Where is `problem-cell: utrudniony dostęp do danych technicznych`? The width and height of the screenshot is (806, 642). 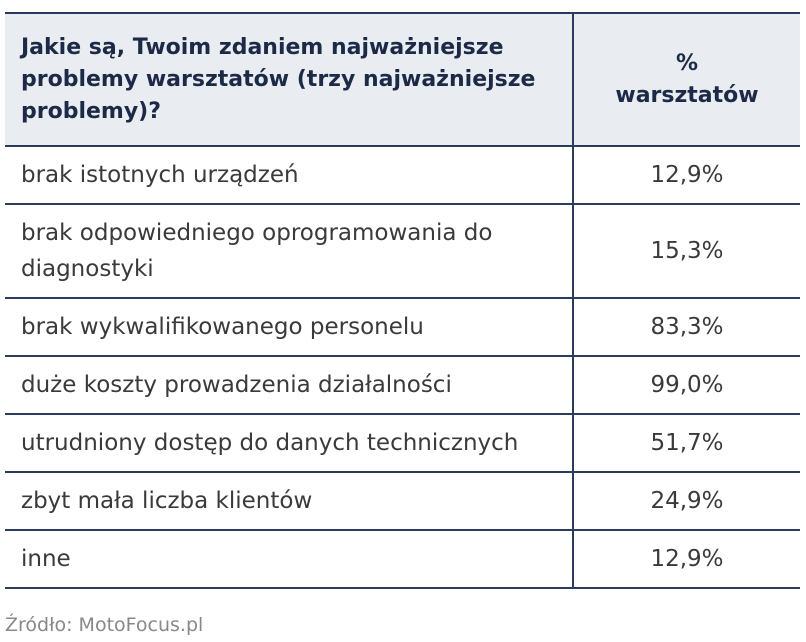
problem-cell: utrudniony dostęp do danych technicznych is located at coordinates (289, 443).